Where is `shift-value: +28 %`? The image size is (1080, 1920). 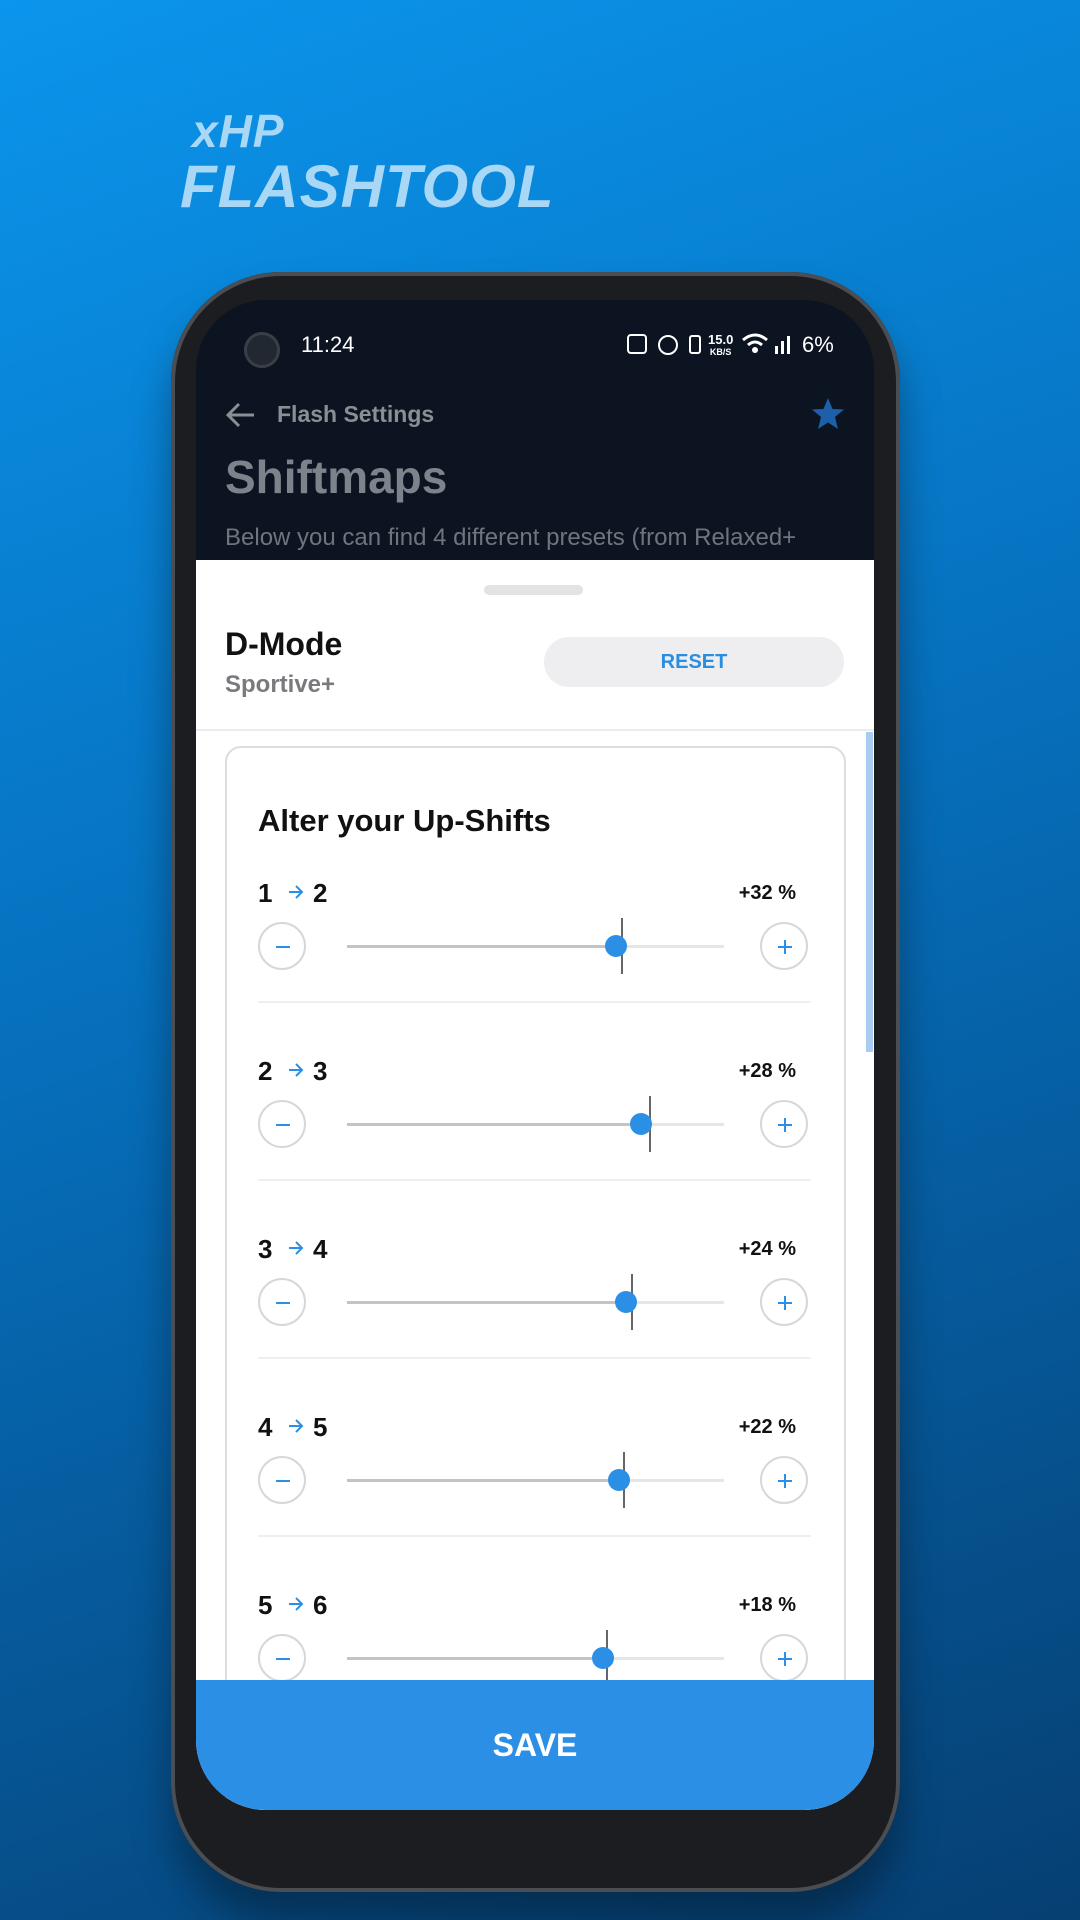 shift-value: +28 % is located at coordinates (767, 1071).